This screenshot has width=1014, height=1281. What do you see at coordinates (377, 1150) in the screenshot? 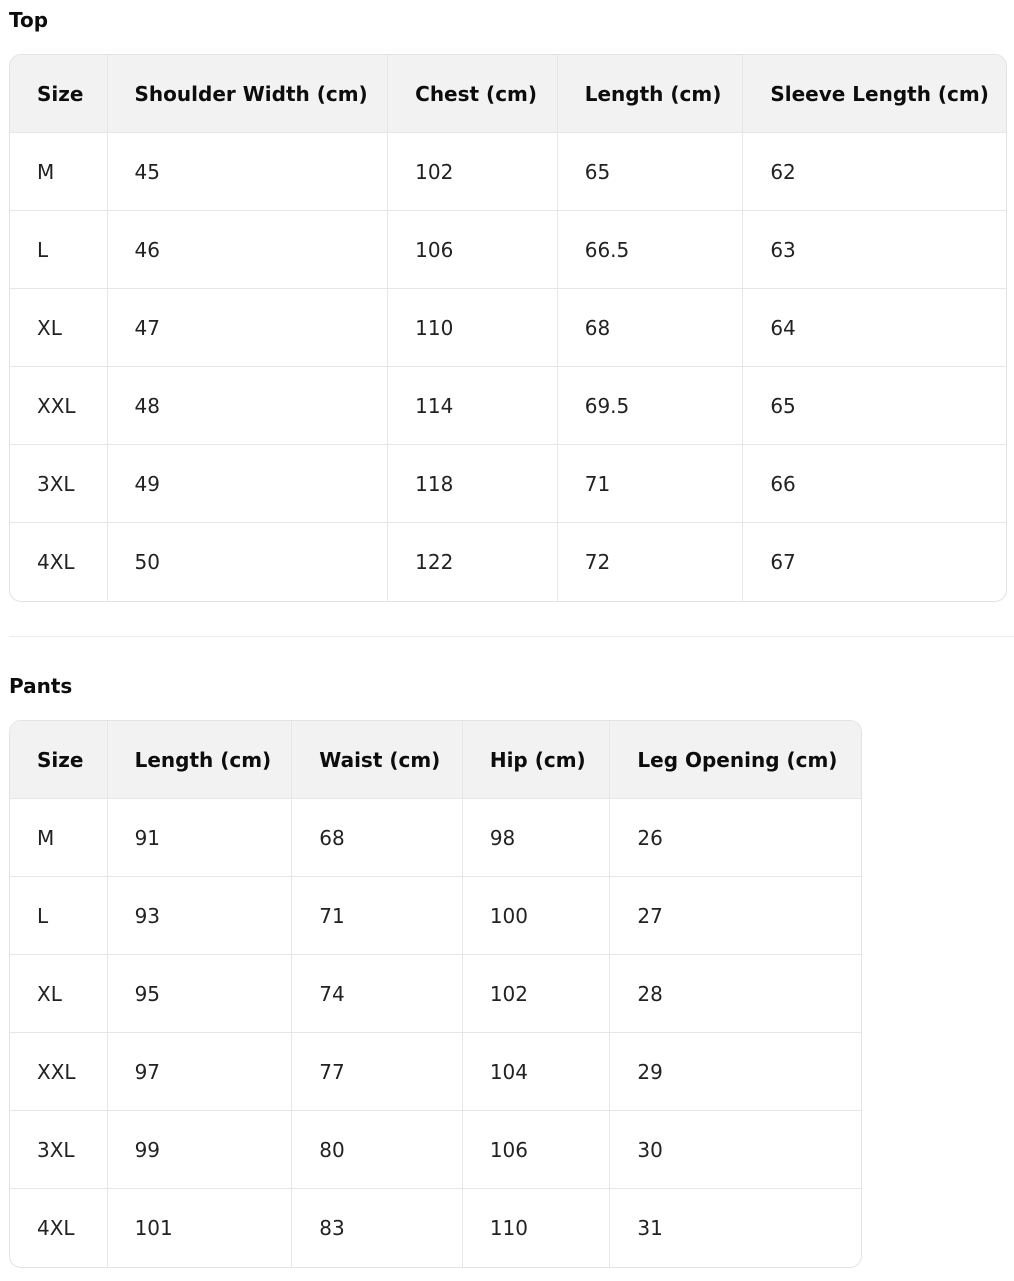
I see `table-cell: 80` at bounding box center [377, 1150].